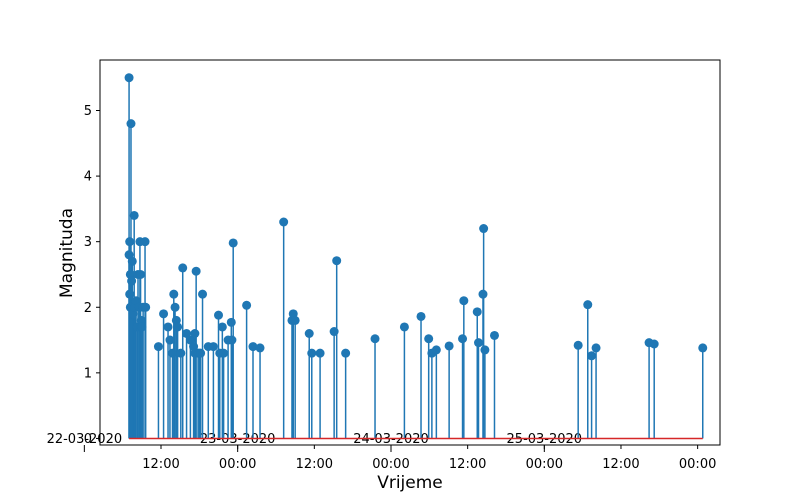  What do you see at coordinates (92, 275) in the screenshot?
I see `y-axis-ticks: 0 1 2 3 4 5` at bounding box center [92, 275].